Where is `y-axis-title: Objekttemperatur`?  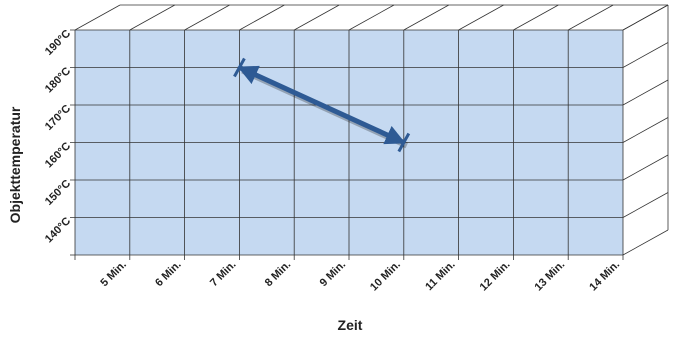 y-axis-title: Objekttemperatur is located at coordinates (15, 164).